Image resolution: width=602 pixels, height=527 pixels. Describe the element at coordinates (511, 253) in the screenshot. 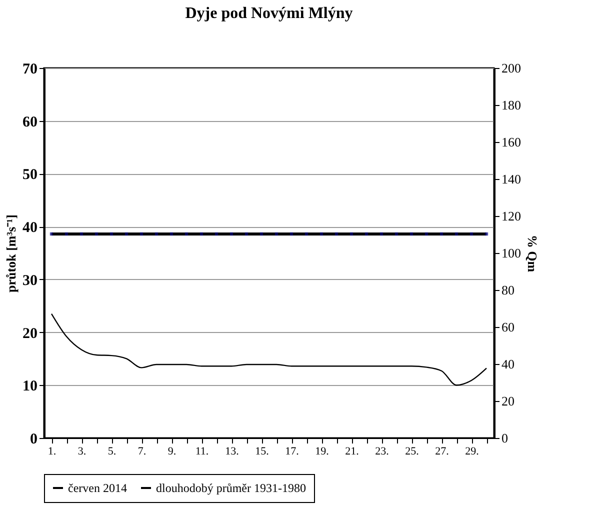

I see `y2-tick-label: 100` at that location.